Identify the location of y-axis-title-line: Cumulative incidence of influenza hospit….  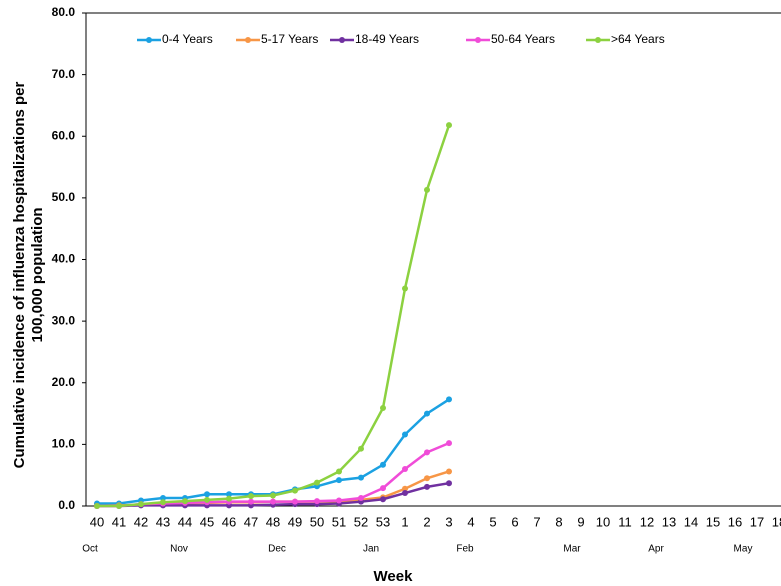
(19, 274).